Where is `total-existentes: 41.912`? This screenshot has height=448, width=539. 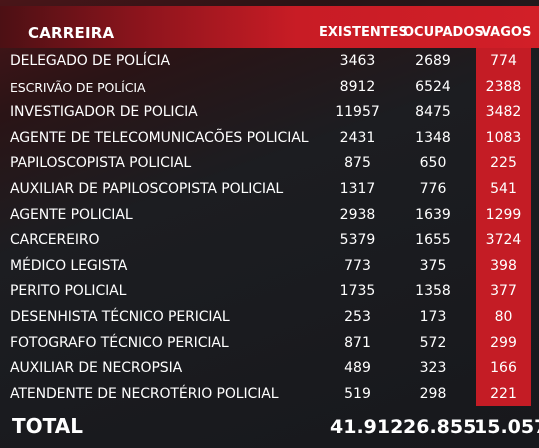 total-existentes: 41.912 is located at coordinates (367, 427).